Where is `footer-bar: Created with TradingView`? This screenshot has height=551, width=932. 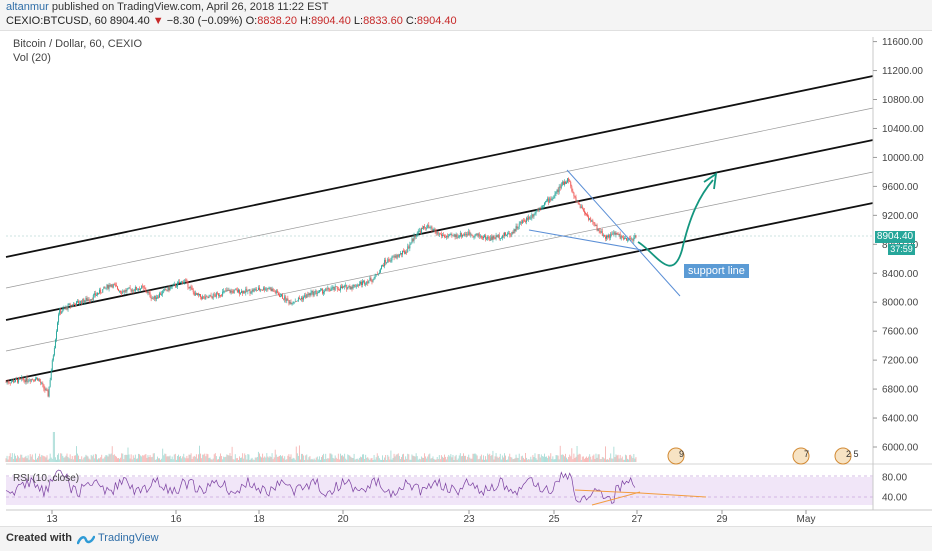
footer-bar: Created with TradingView is located at coordinates (466, 538).